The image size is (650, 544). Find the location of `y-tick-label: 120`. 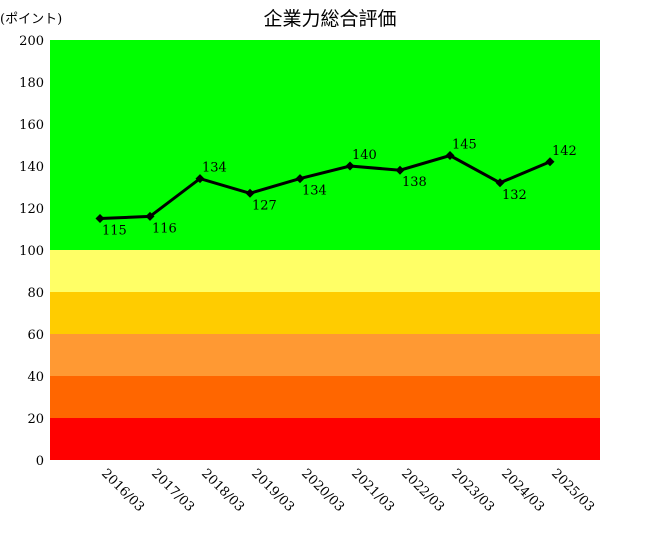

y-tick-label: 120 is located at coordinates (31, 209).